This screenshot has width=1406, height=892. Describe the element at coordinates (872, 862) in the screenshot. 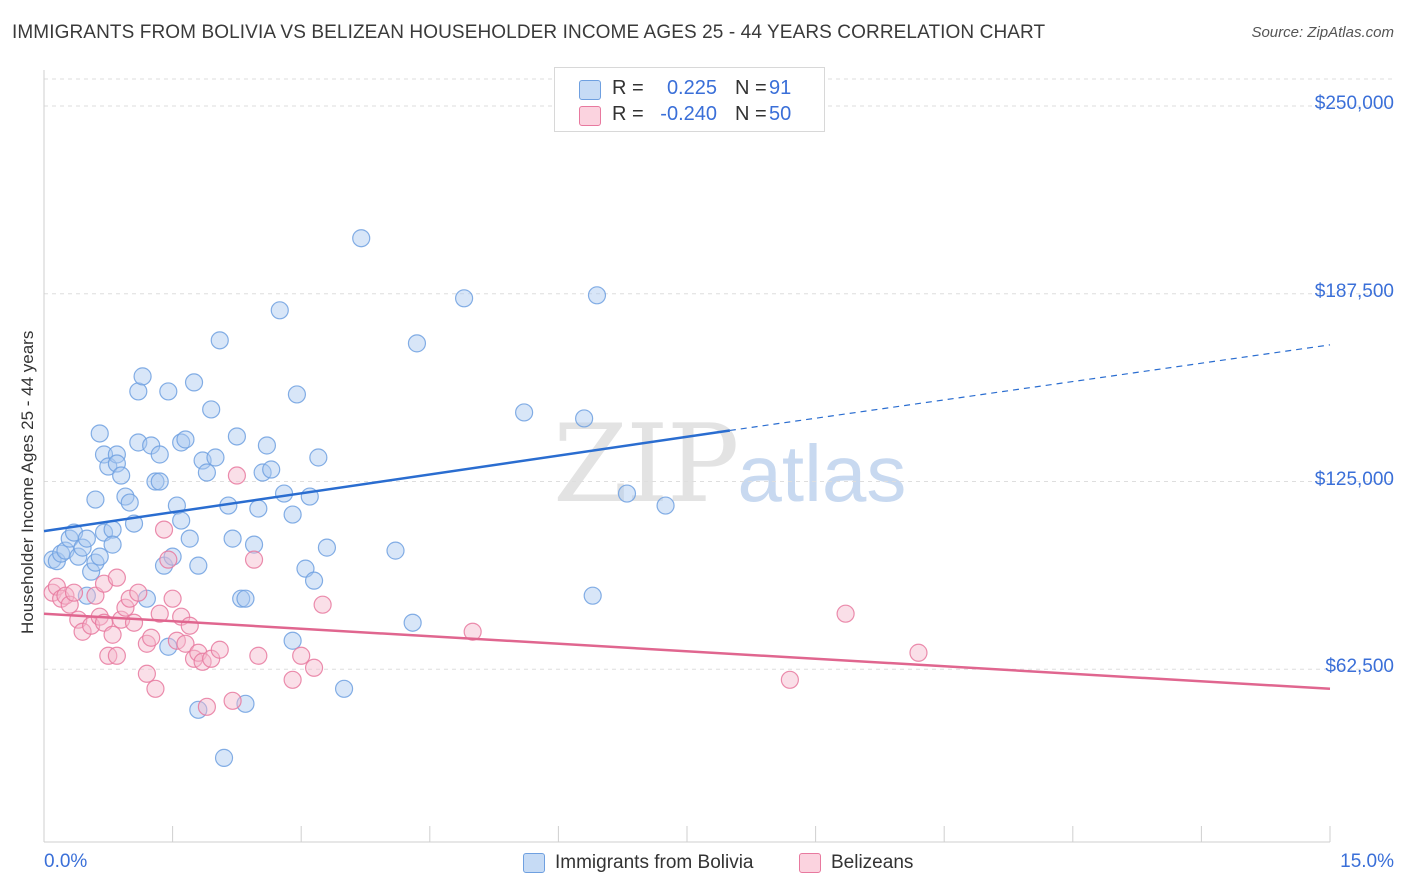

I see `legend-label-belizeans: Belizeans` at that location.